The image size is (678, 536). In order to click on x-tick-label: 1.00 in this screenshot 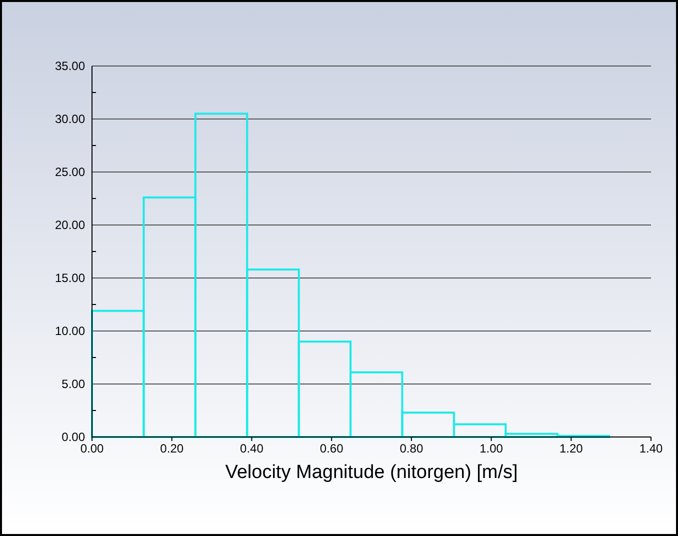, I will do `click(492, 449)`.